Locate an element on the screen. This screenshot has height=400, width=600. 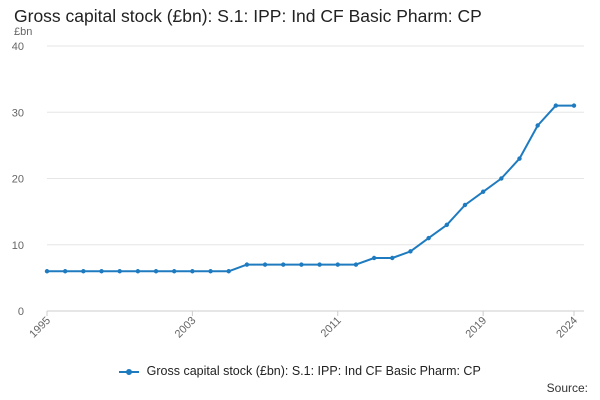
x-tick-labels: 1995 2003 2011 2019 2024 is located at coordinates (303, 328).